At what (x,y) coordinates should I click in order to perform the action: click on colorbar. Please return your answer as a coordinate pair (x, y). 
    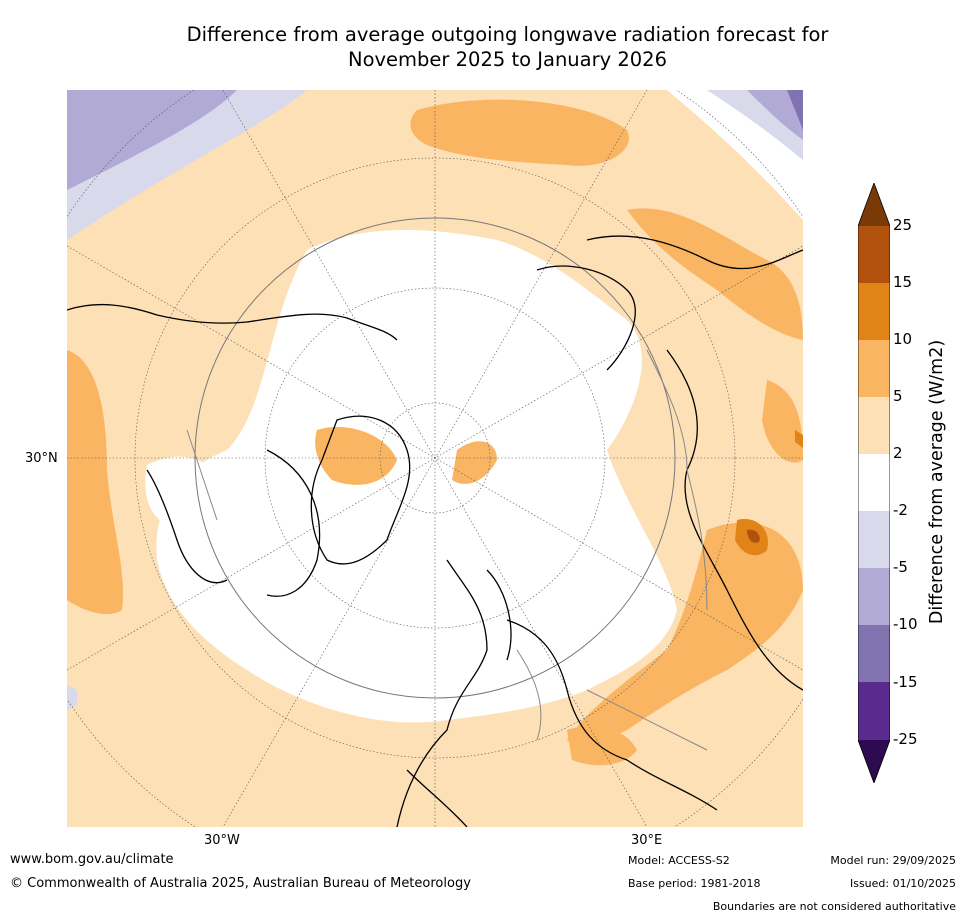
    Looking at the image, I should click on (874, 483).